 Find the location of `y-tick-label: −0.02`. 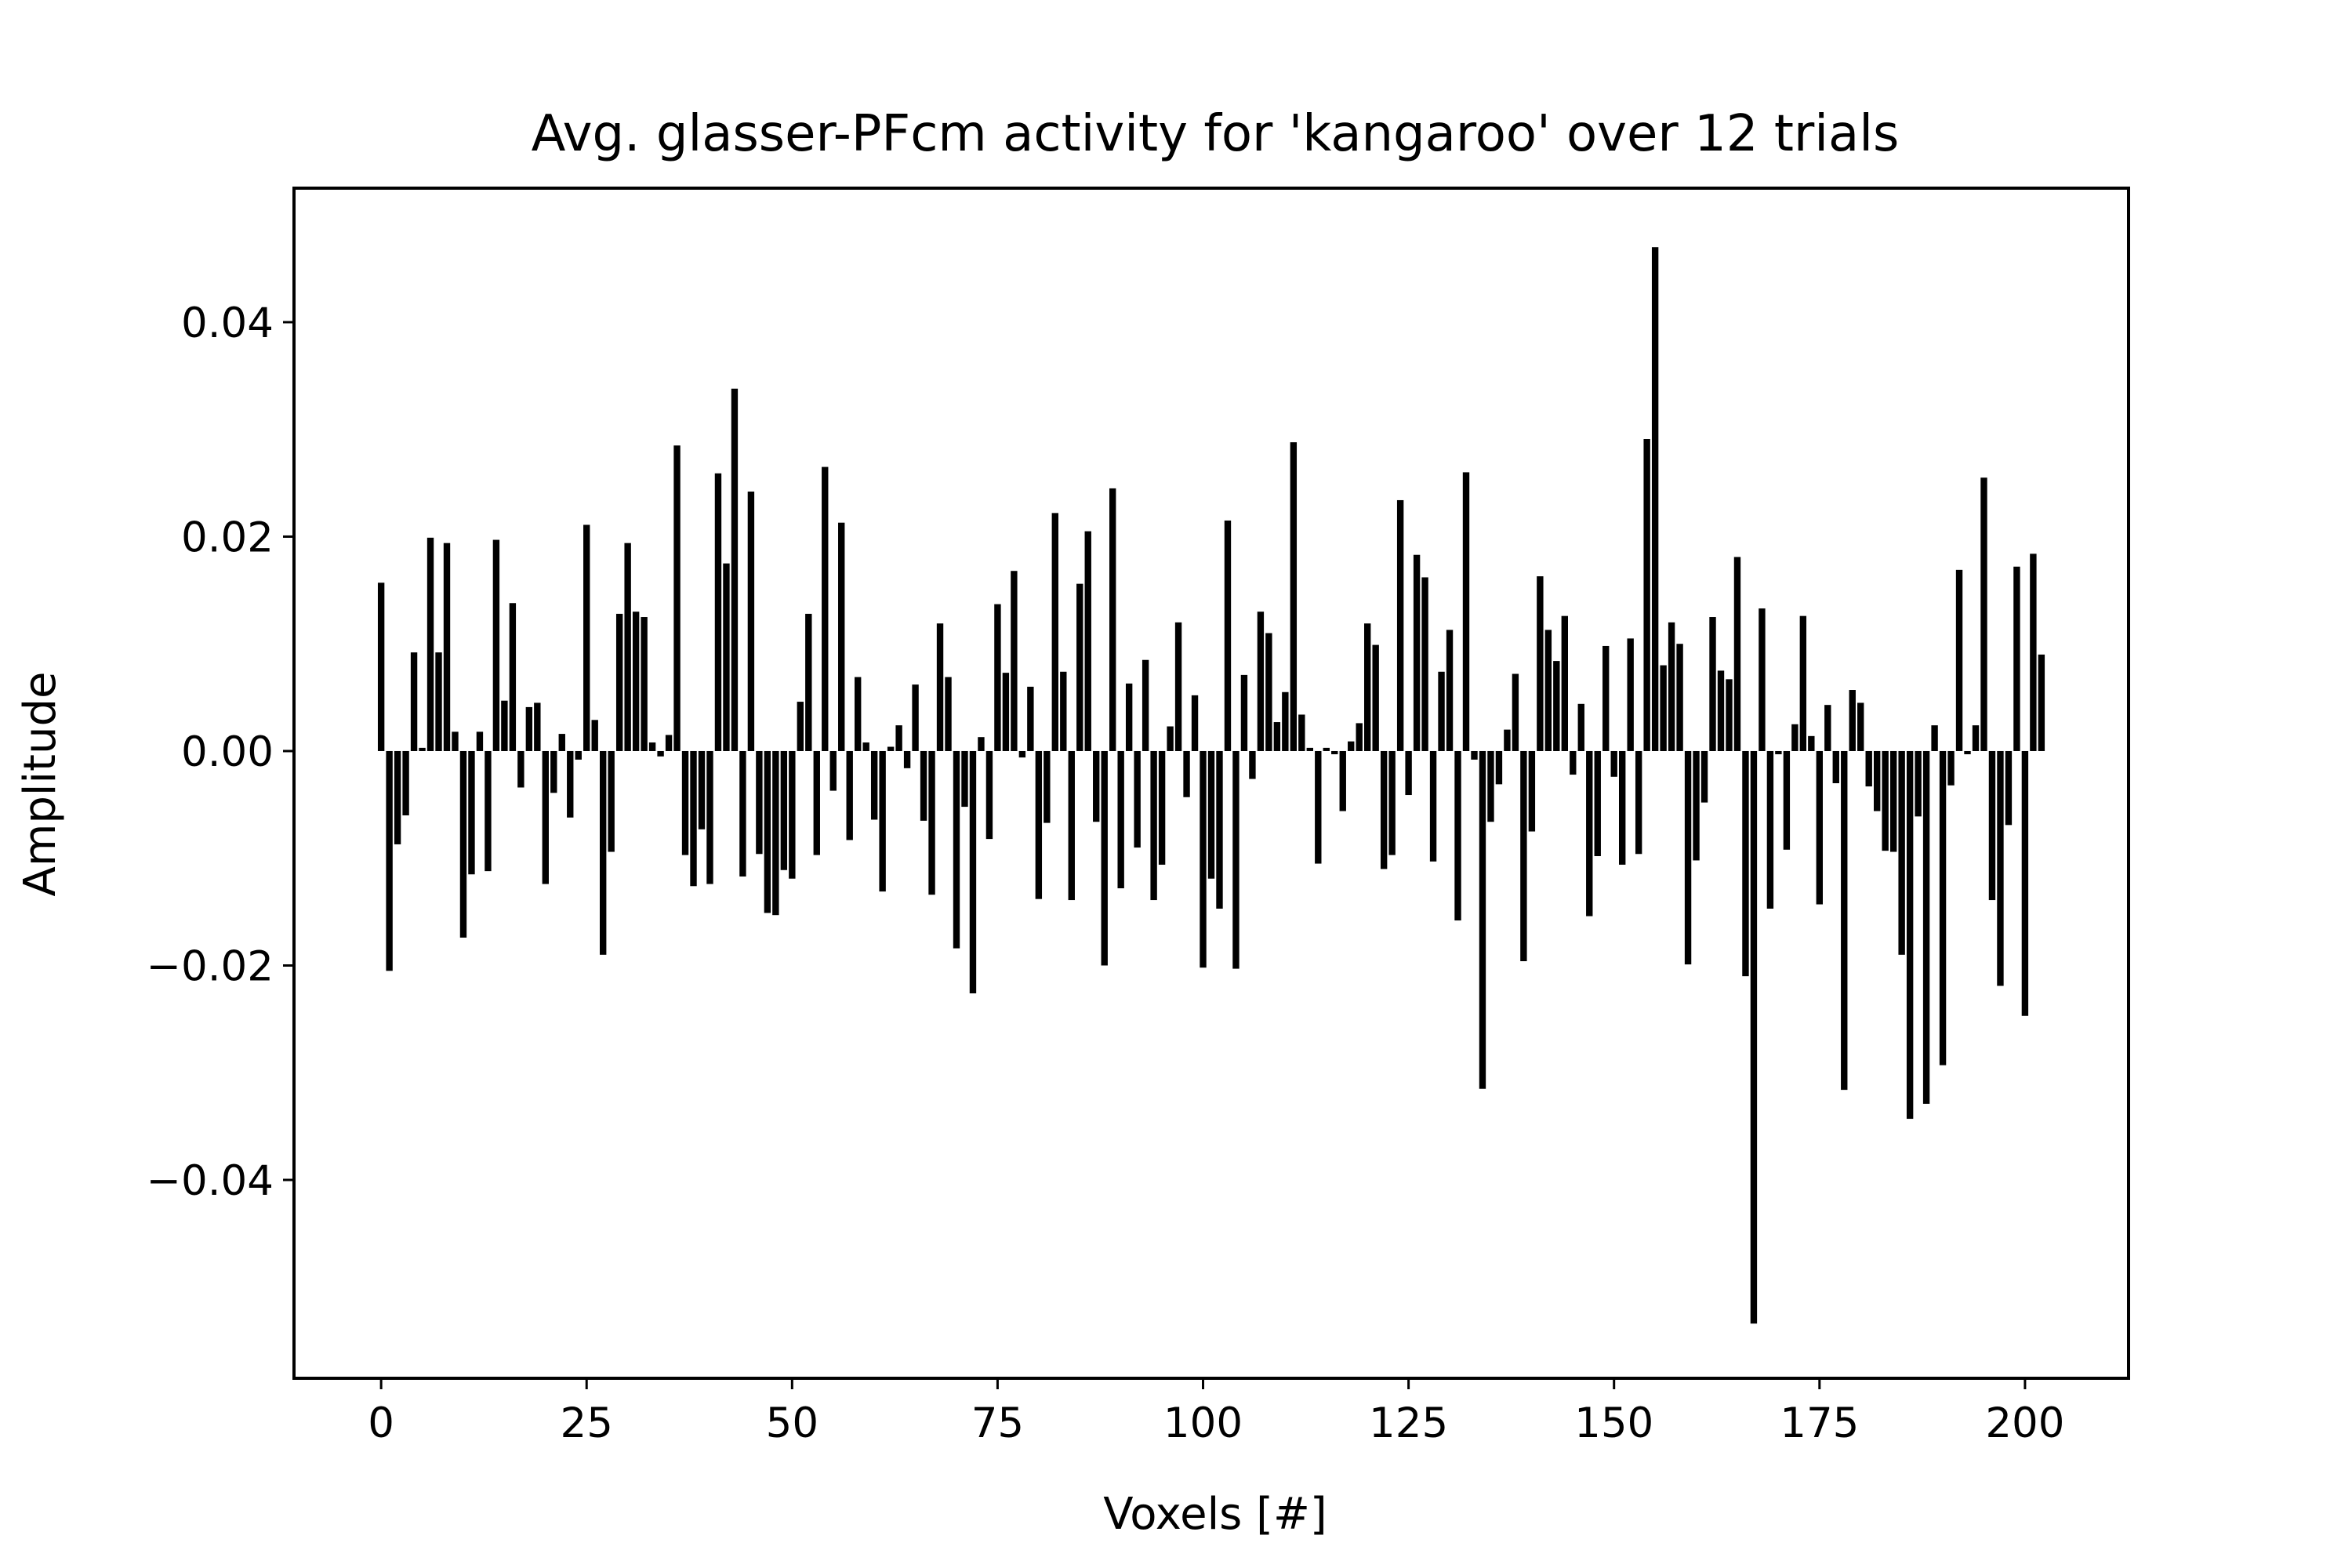

y-tick-label: −0.02 is located at coordinates (210, 966).